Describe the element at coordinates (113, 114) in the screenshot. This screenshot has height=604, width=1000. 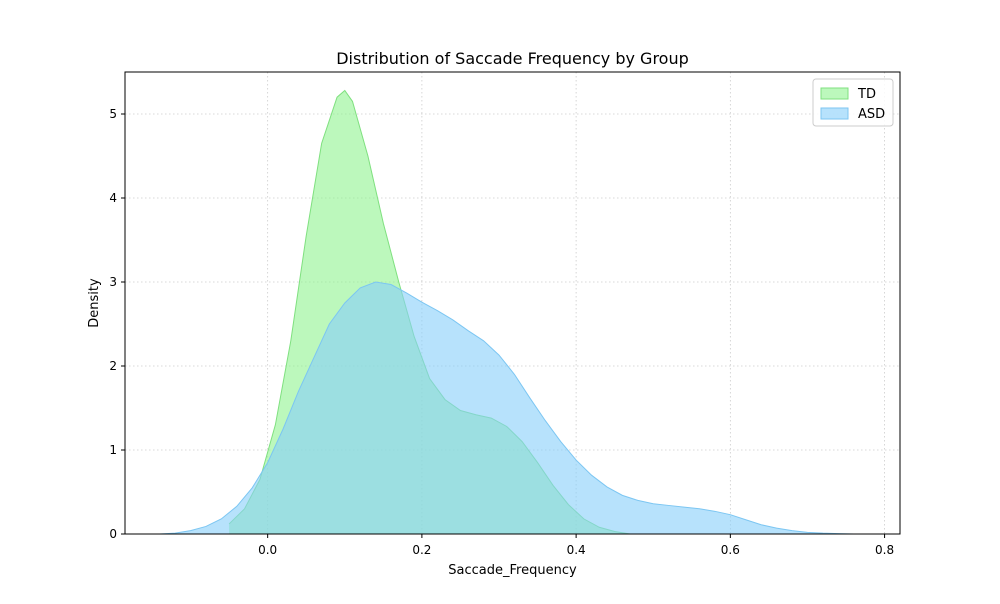
I see `y-tick-label: 5` at that location.